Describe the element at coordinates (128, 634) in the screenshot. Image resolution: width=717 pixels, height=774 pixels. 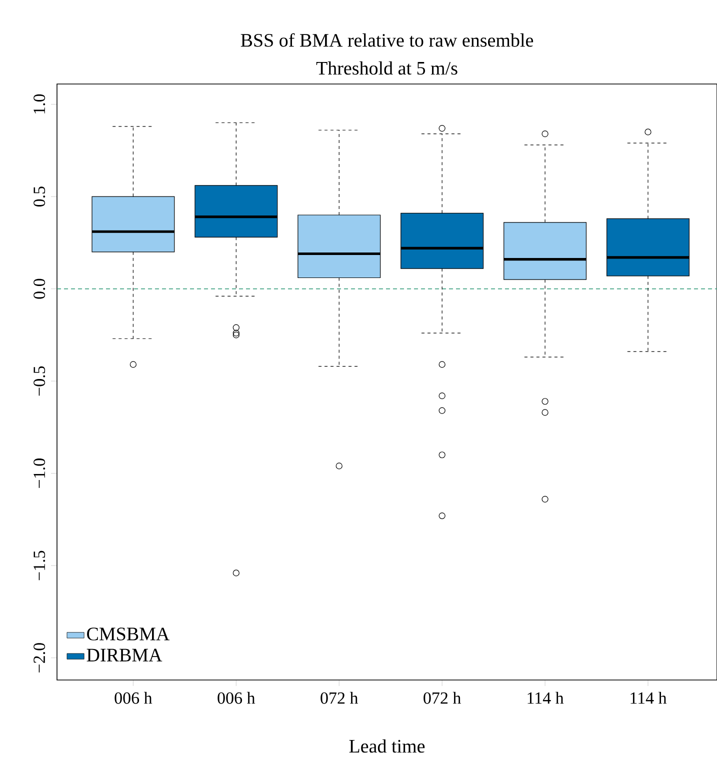
I see `legend-label: CMSBMA` at that location.